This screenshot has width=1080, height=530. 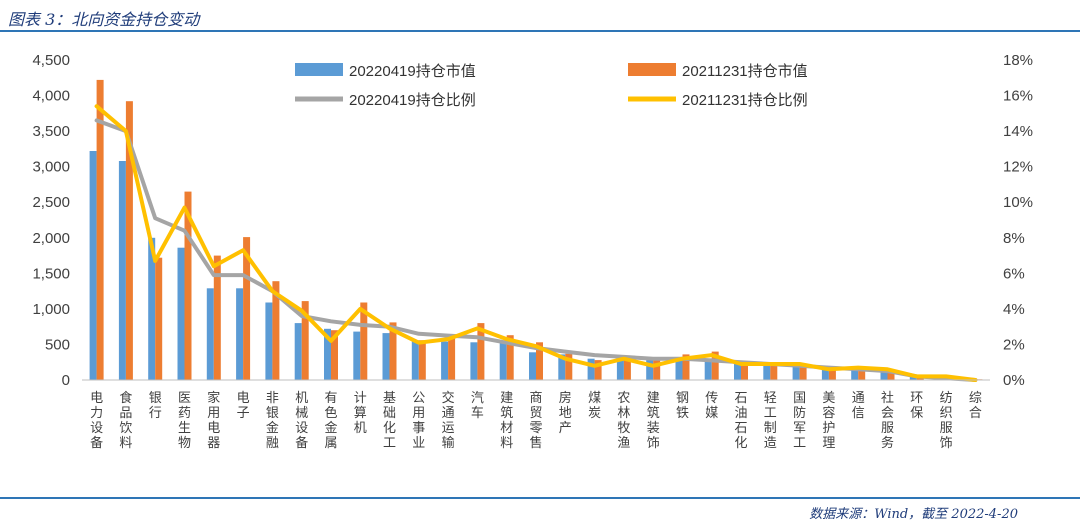 I want to click on left-tick-label: 3,500, so click(x=51, y=131).